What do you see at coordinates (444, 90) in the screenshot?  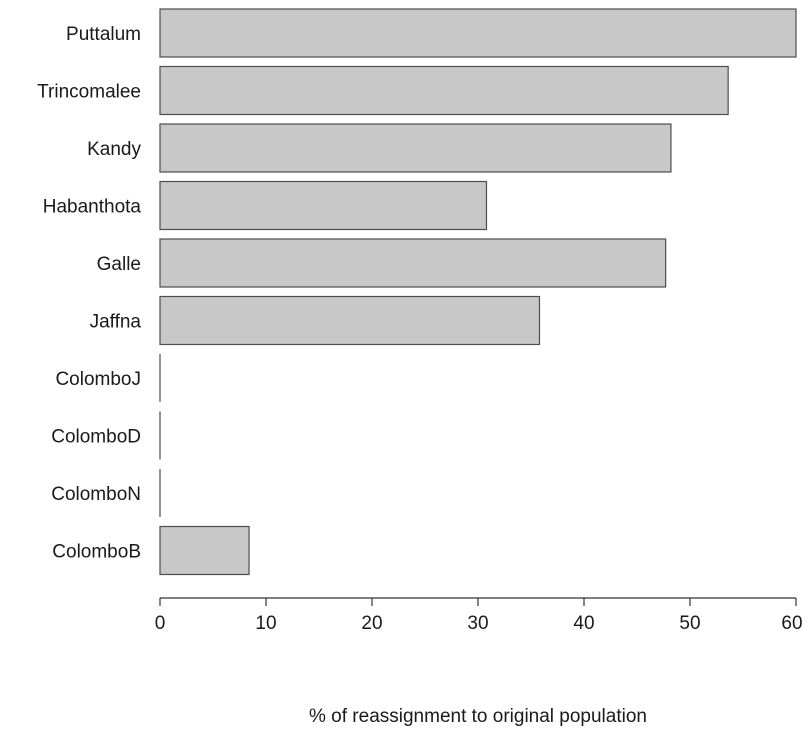 I see `bar-trincomalee` at bounding box center [444, 90].